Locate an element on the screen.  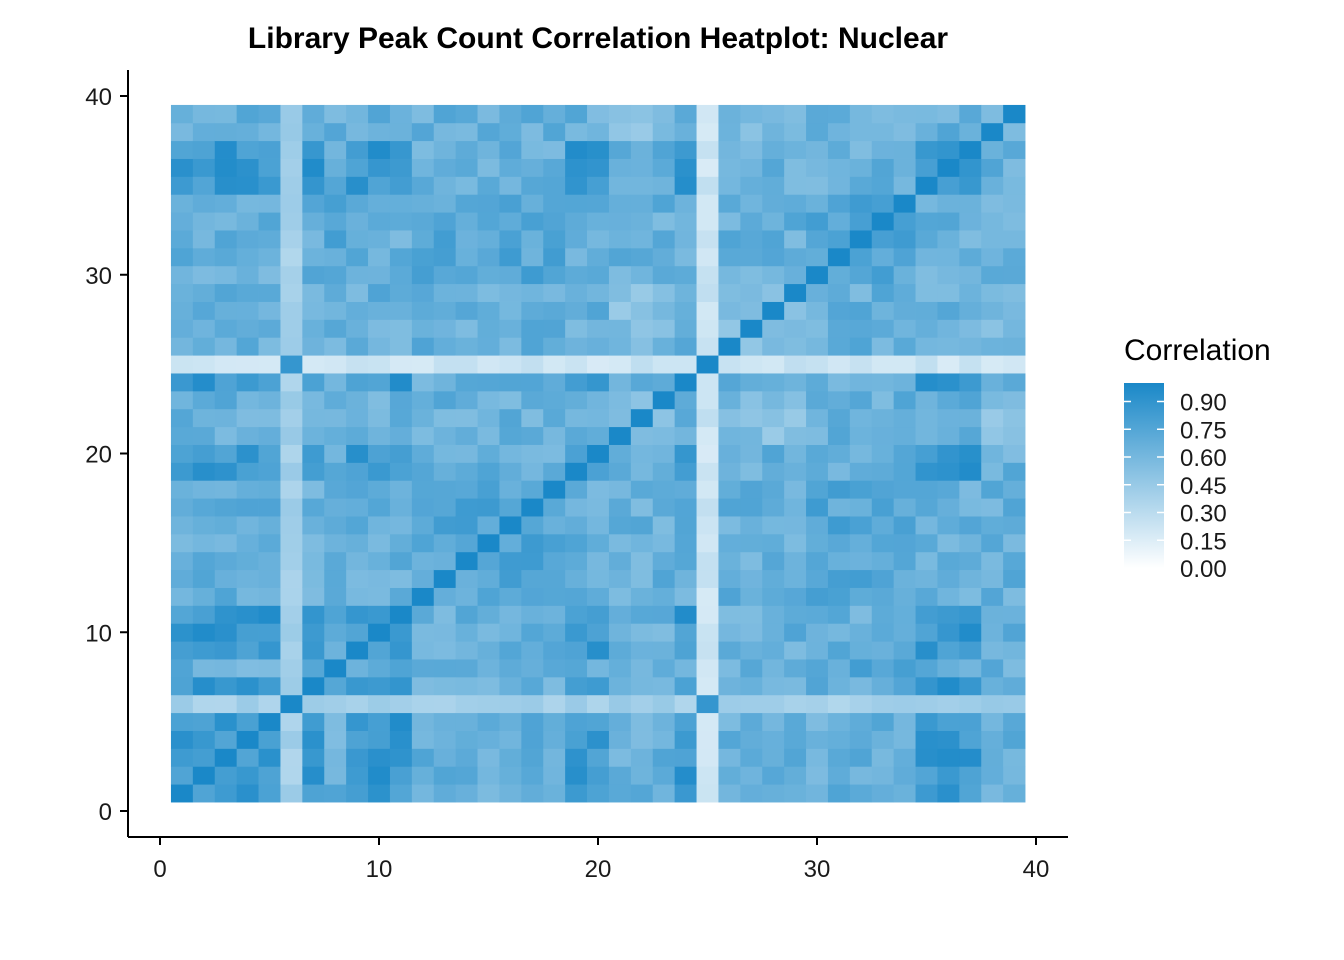
y-tick-label: 40 is located at coordinates (98, 97).